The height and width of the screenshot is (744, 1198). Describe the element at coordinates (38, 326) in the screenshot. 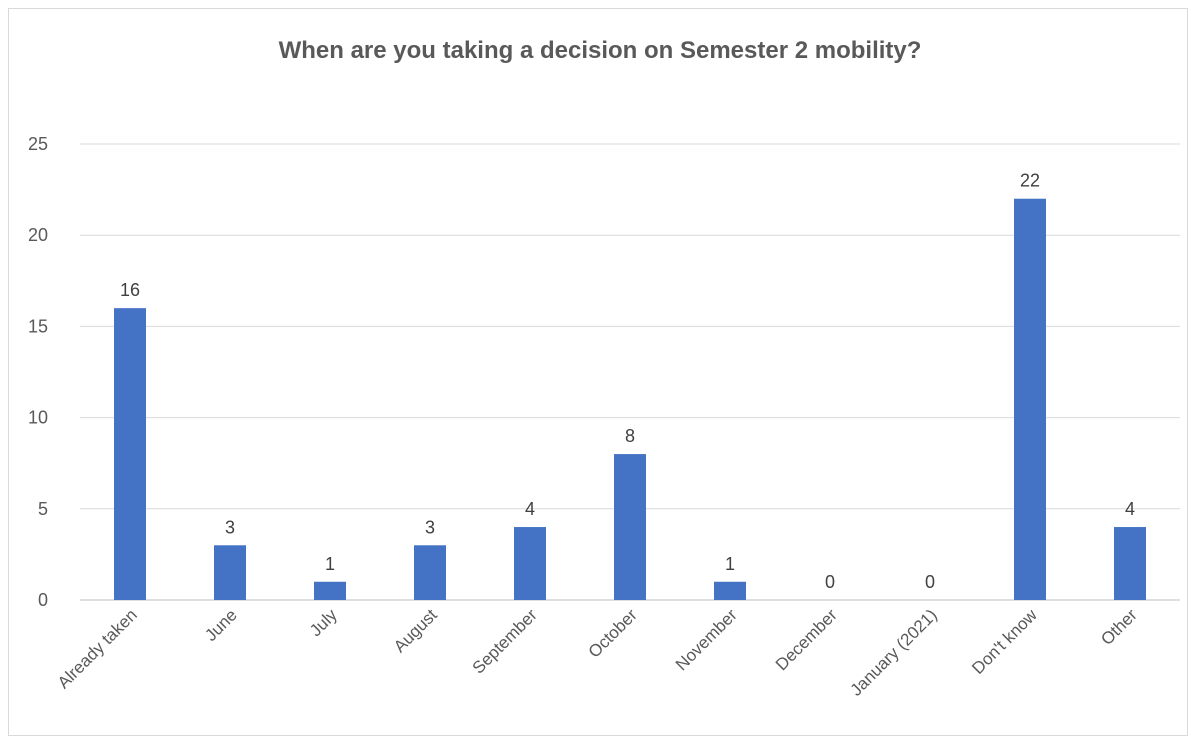

I see `y-tick-label: 15` at that location.